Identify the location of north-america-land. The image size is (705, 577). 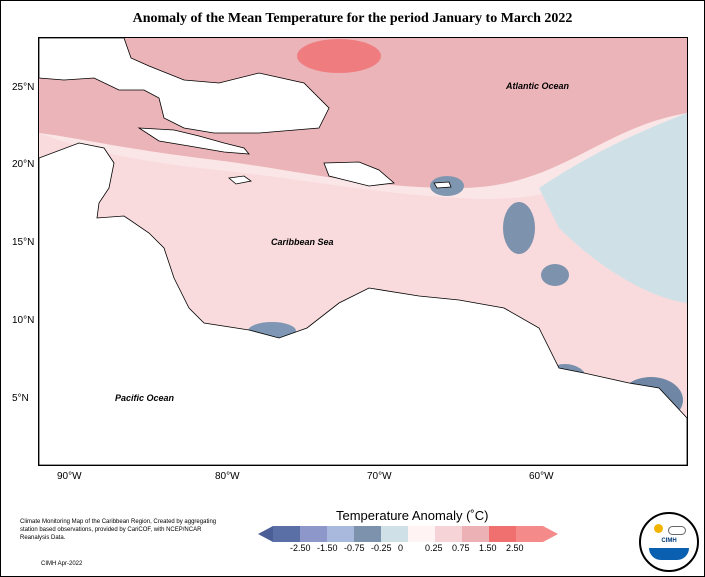
(184, 86).